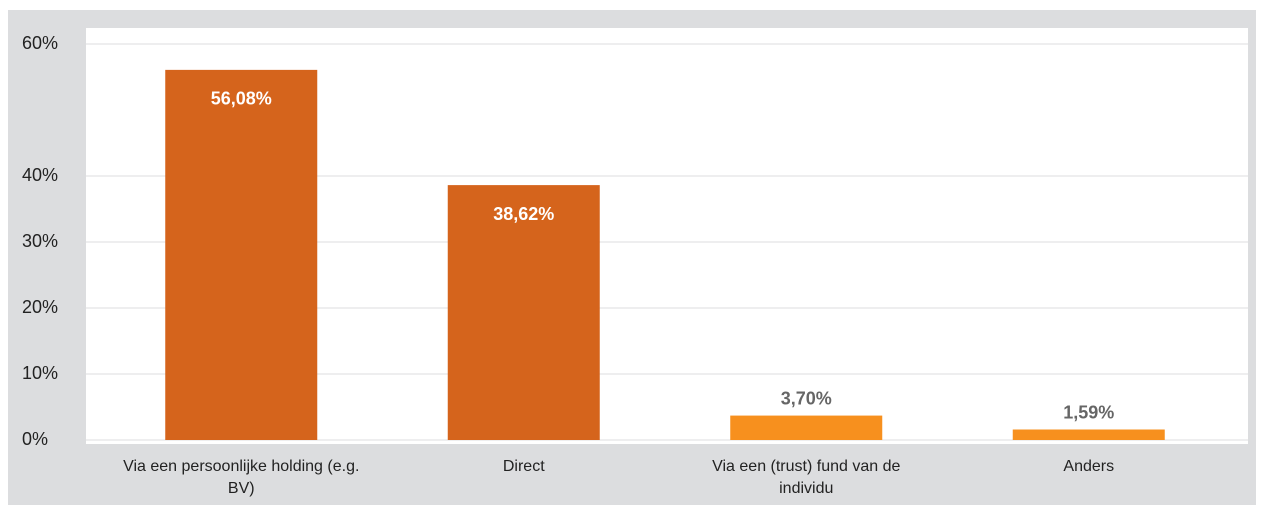  What do you see at coordinates (40, 307) in the screenshot?
I see `y-tick-label: 20%` at bounding box center [40, 307].